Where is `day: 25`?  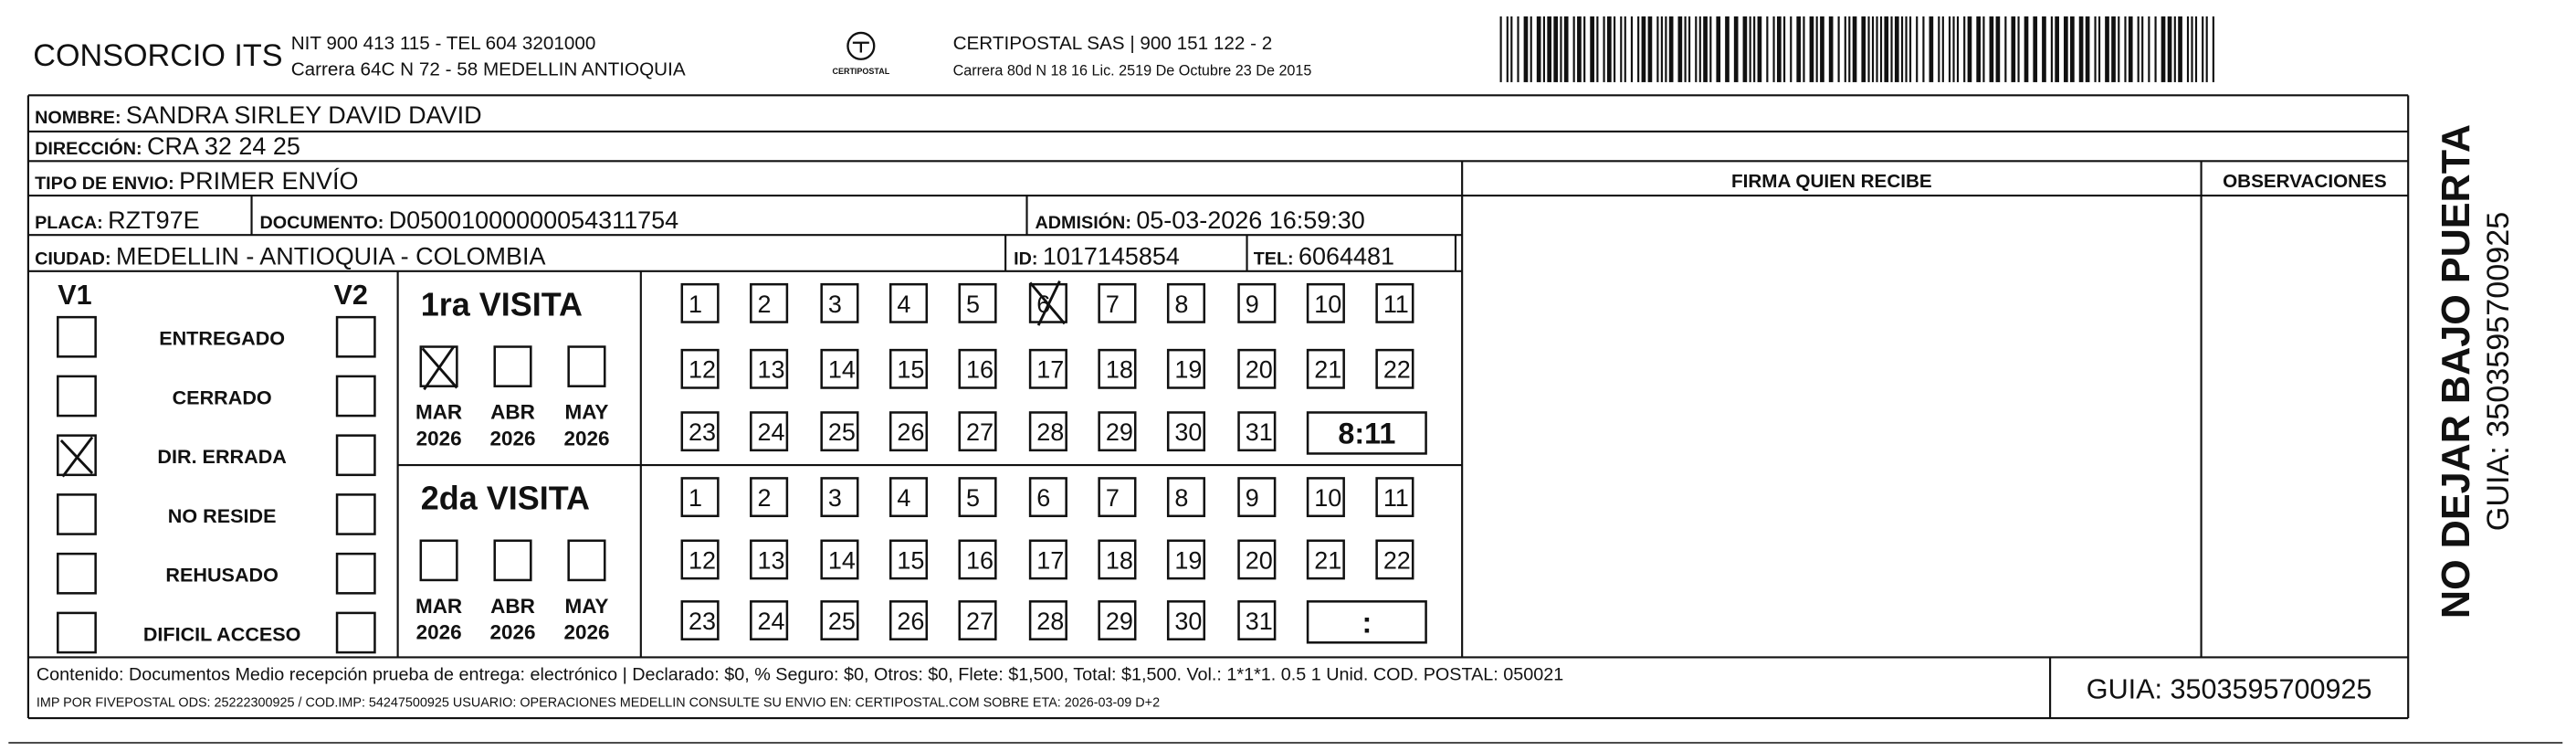 day: 25 is located at coordinates (842, 432).